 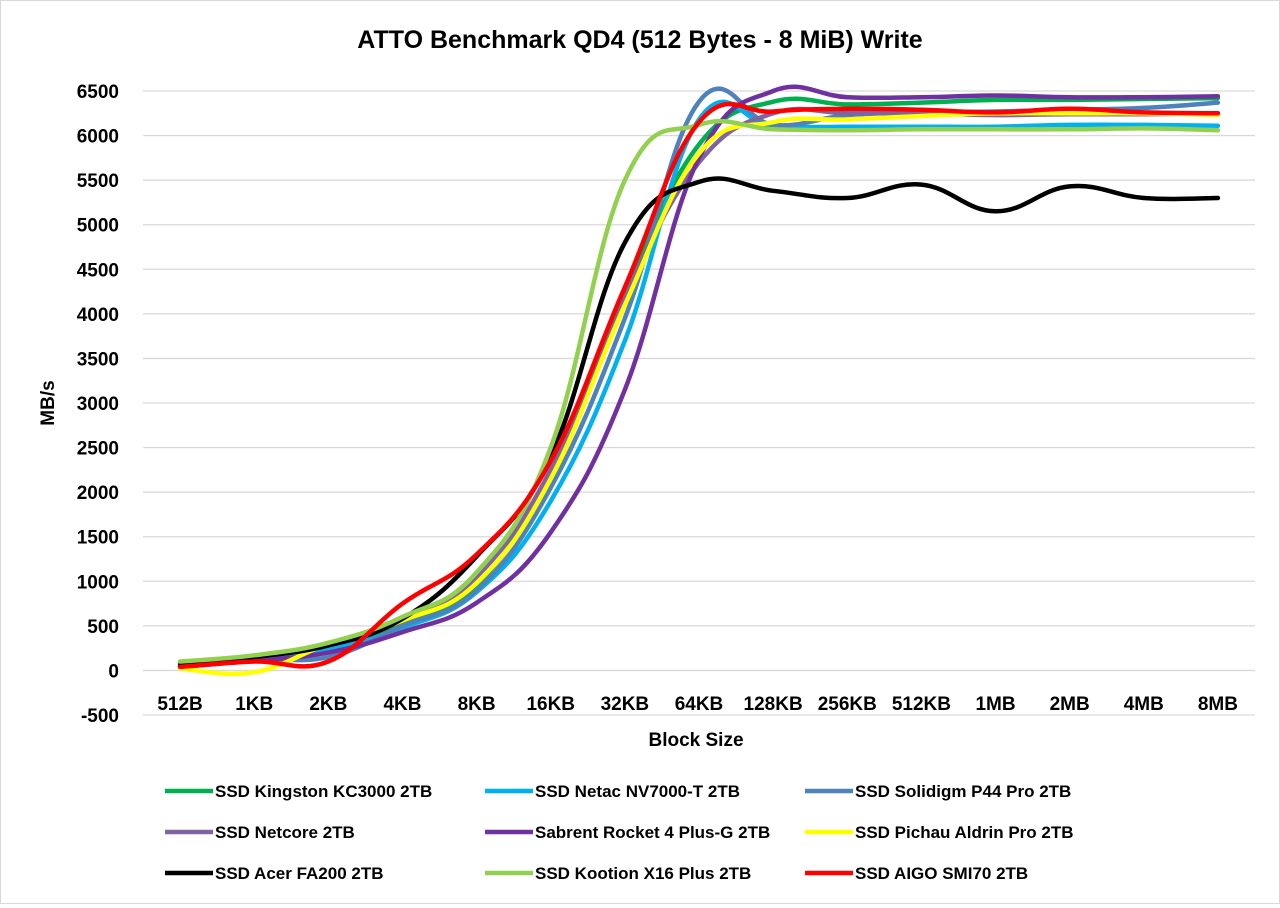 What do you see at coordinates (100, 716) in the screenshot?
I see `y-tick-label: -500` at bounding box center [100, 716].